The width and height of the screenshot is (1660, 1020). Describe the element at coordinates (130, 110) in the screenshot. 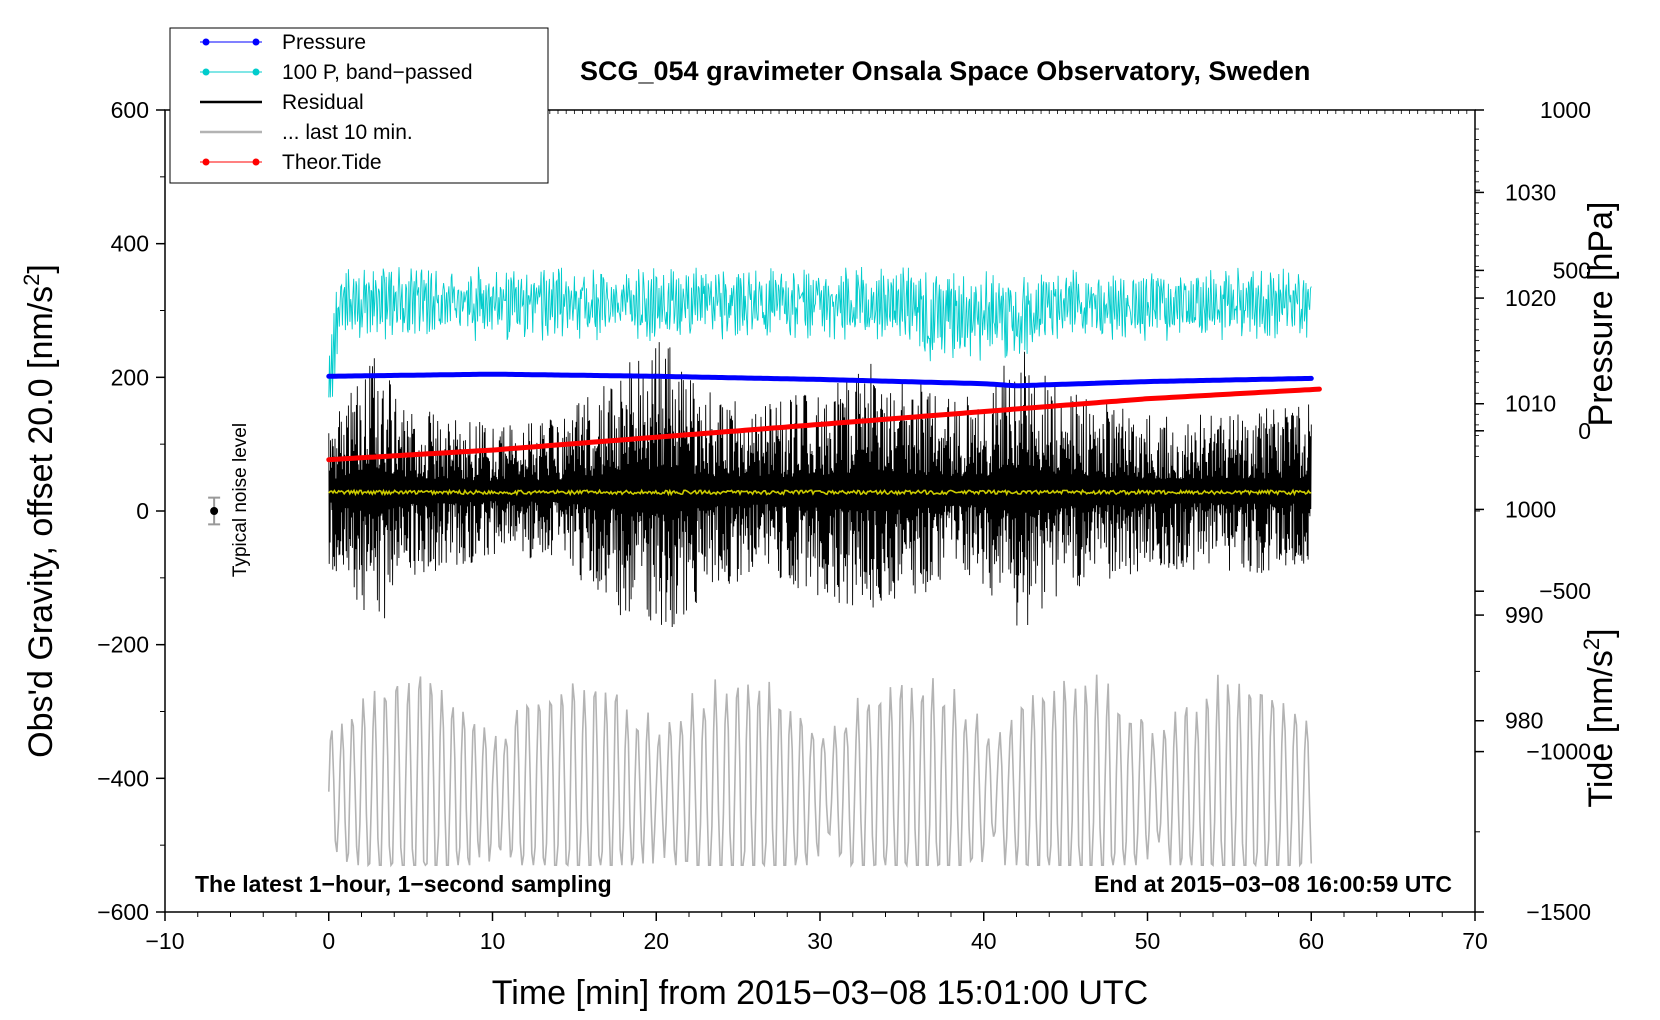

I see `y-left-tick-label: 600` at that location.